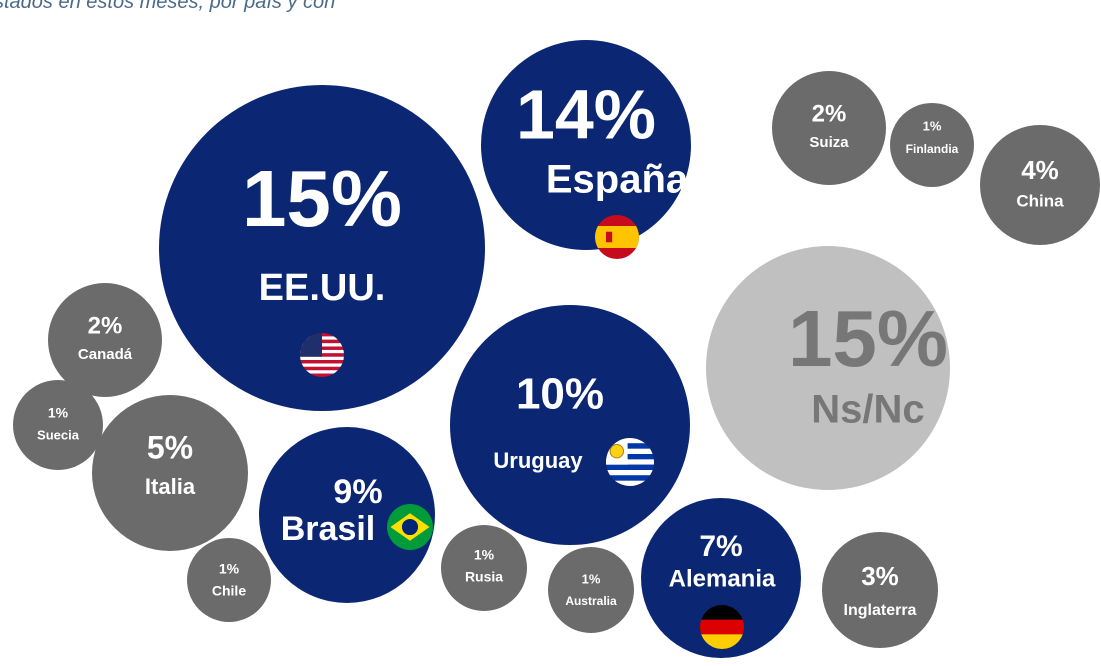 Image resolution: width=1101 pixels, height=666 pixels. I want to click on bubble-label: Ns/Nc, so click(867, 410).